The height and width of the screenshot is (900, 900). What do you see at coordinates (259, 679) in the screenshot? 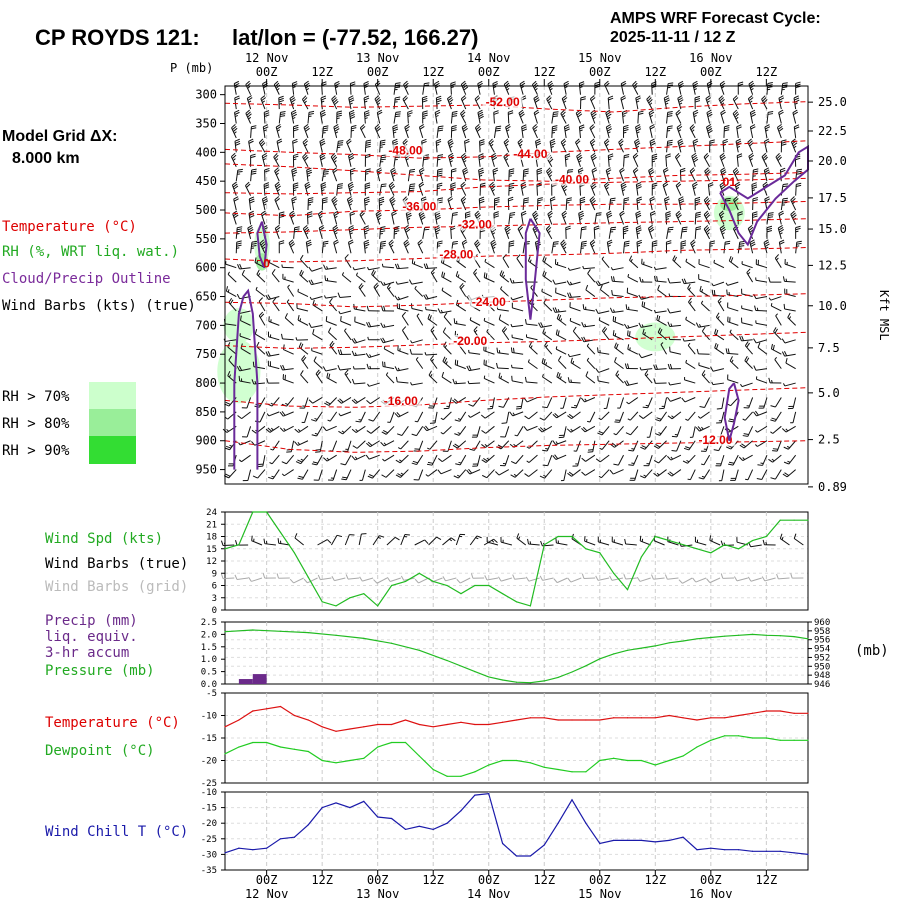
I see `precip-bar` at bounding box center [259, 679].